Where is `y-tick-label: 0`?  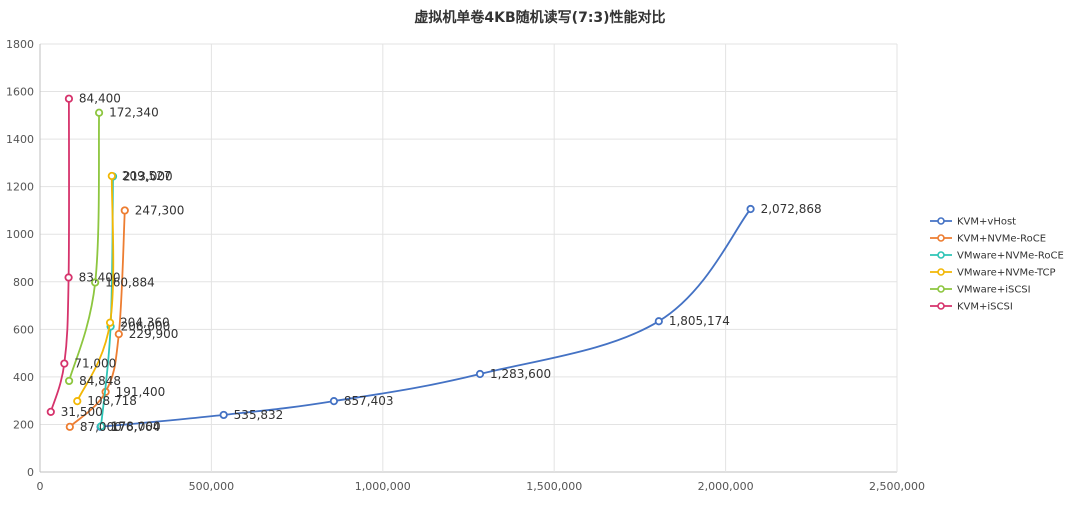
y-tick-label: 0 is located at coordinates (30, 472).